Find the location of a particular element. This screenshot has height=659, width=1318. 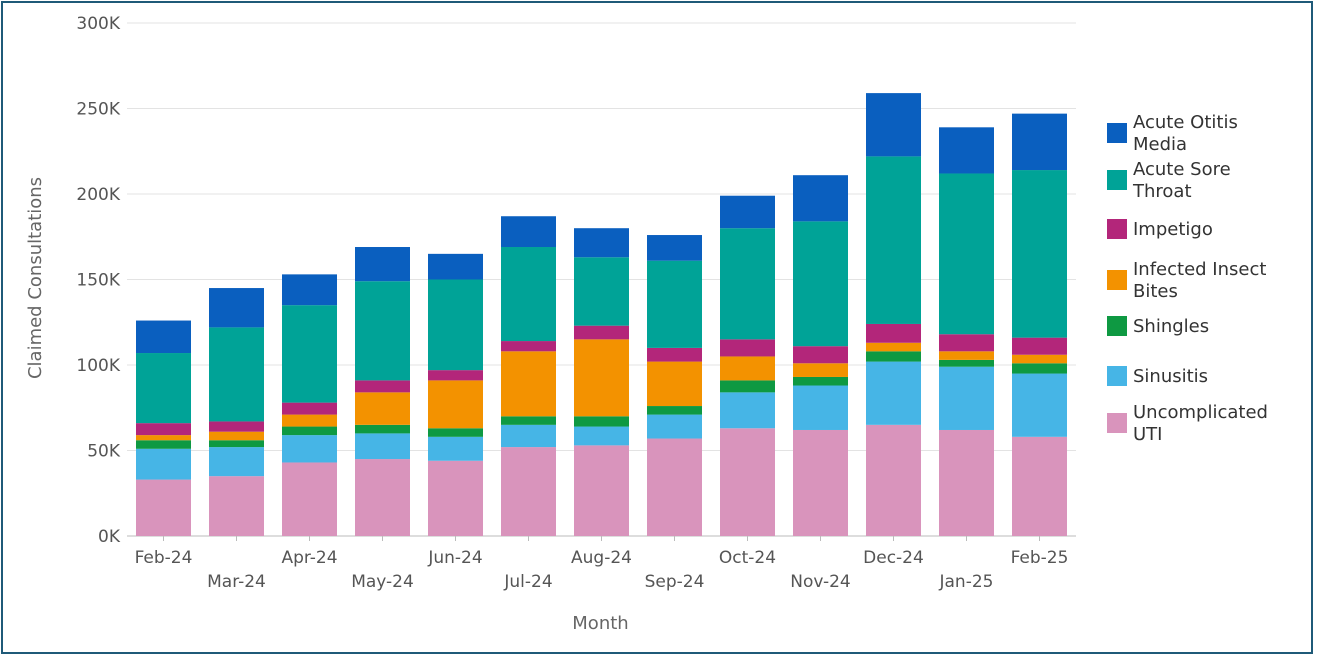

legend-swatch-impetigo is located at coordinates (1117, 229).